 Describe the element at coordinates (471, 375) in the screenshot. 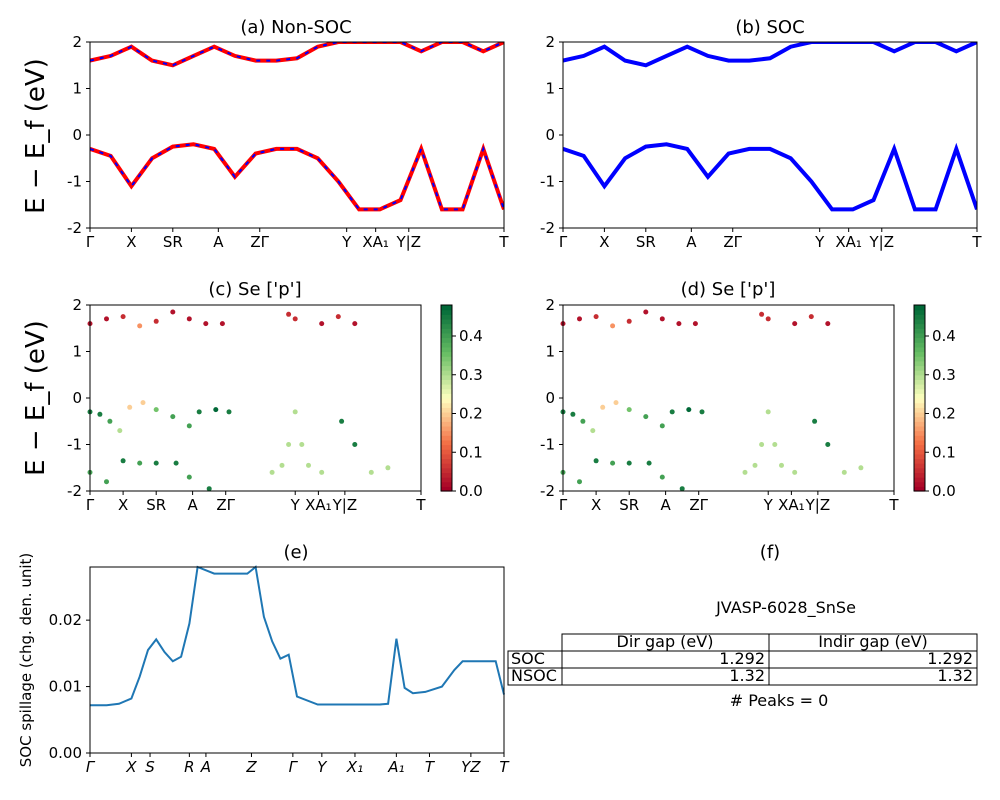

I see `colorbar-tick-label: 0.3` at that location.